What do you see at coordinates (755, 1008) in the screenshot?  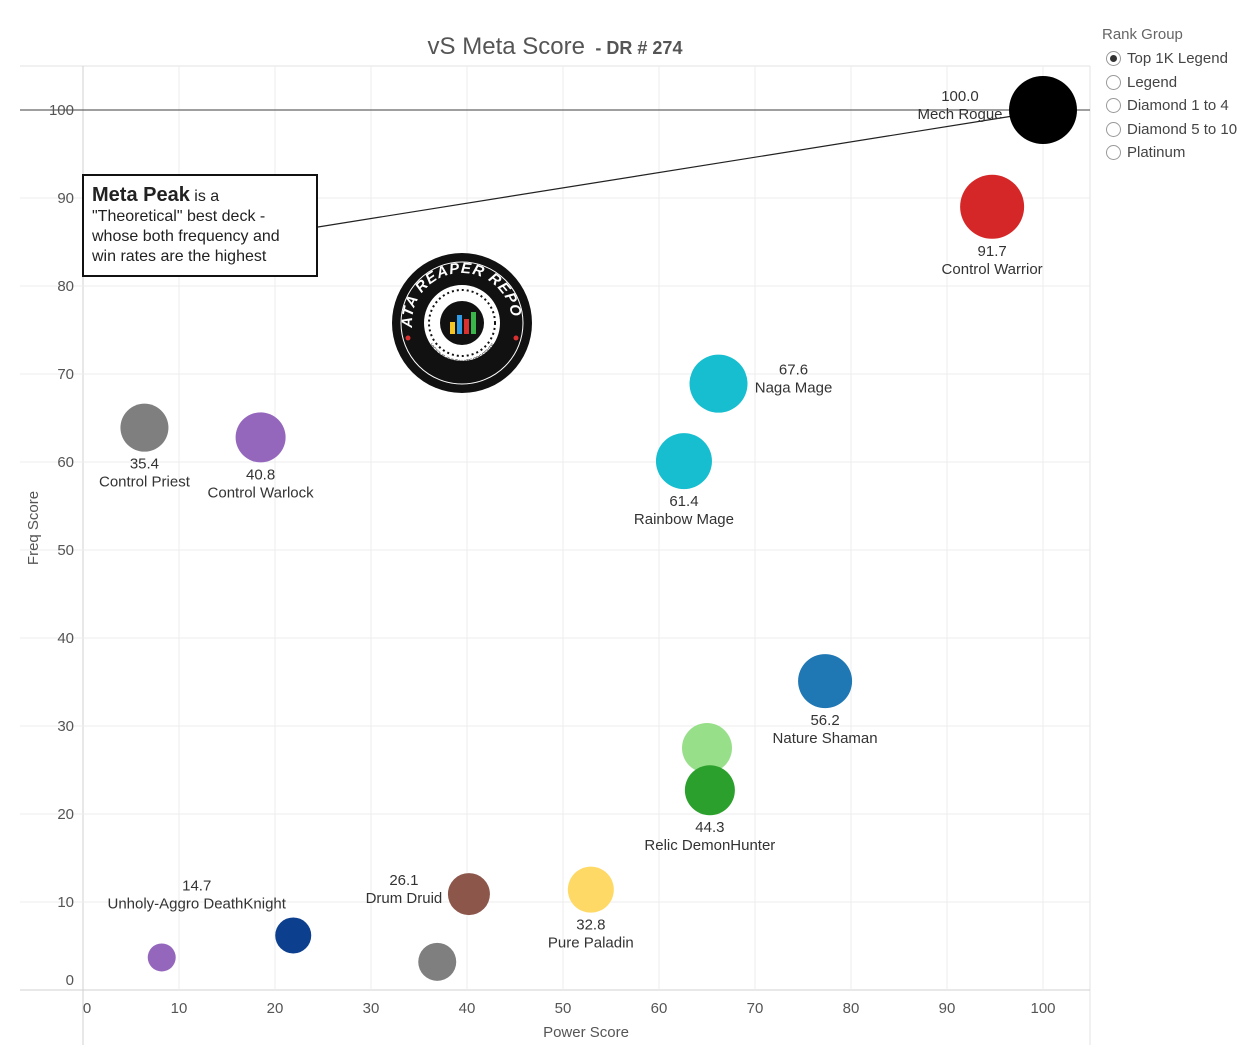 I see `x-tick-label: 70` at bounding box center [755, 1008].